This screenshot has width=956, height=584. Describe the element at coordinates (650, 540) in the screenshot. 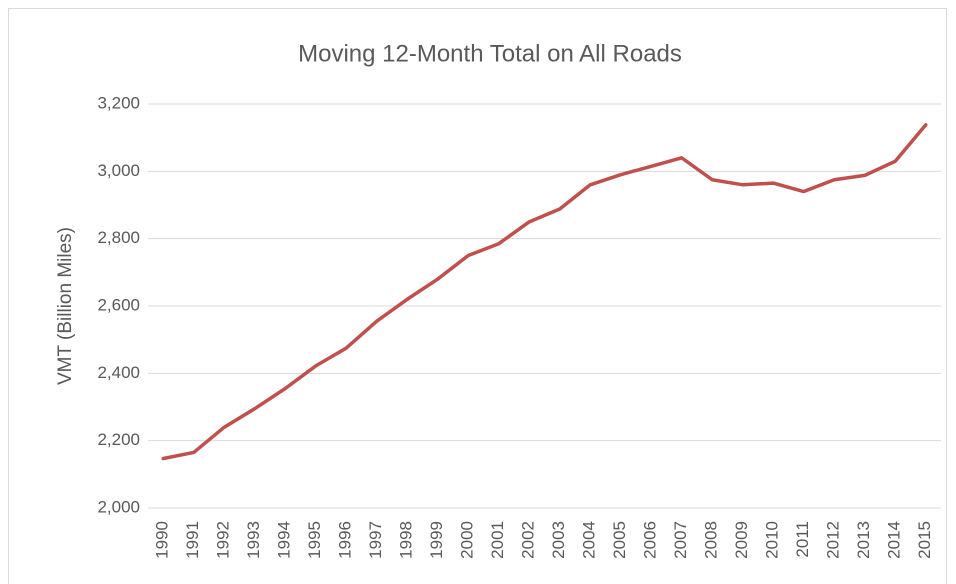

I see `x-tick-label: 2006` at that location.